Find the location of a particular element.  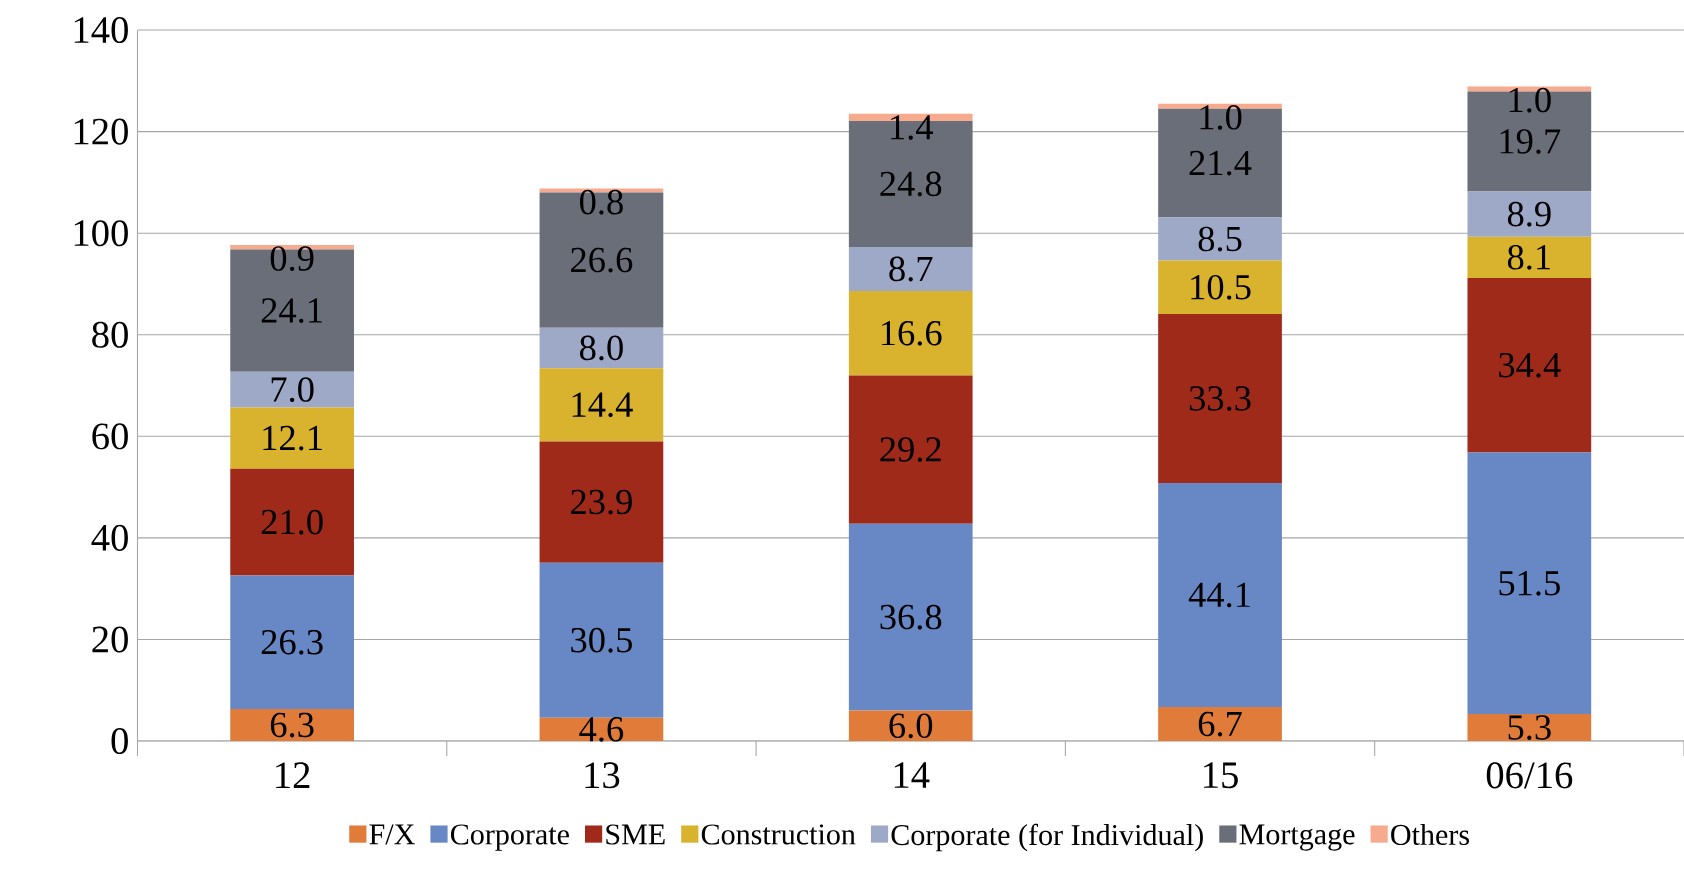

data-label: 33.3 is located at coordinates (1220, 398).